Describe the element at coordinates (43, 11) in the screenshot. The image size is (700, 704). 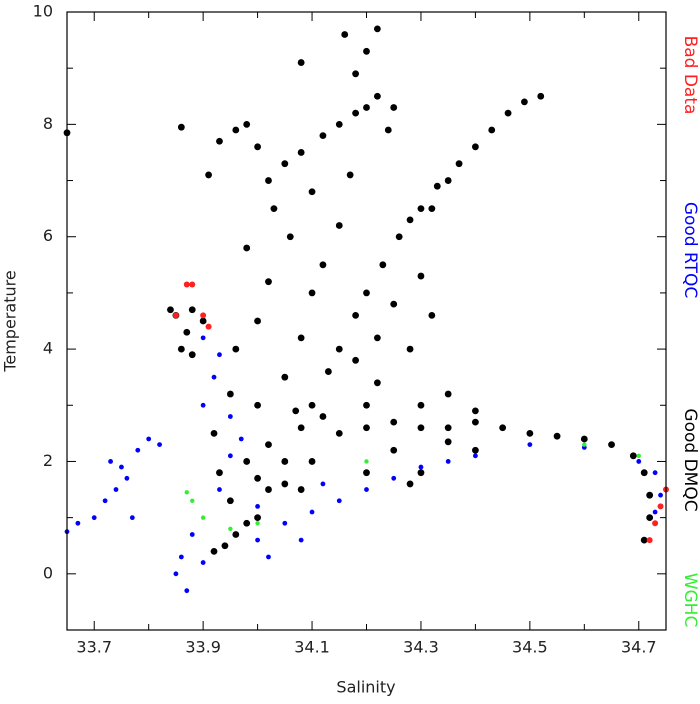
I see `y-tick-label: 10` at that location.